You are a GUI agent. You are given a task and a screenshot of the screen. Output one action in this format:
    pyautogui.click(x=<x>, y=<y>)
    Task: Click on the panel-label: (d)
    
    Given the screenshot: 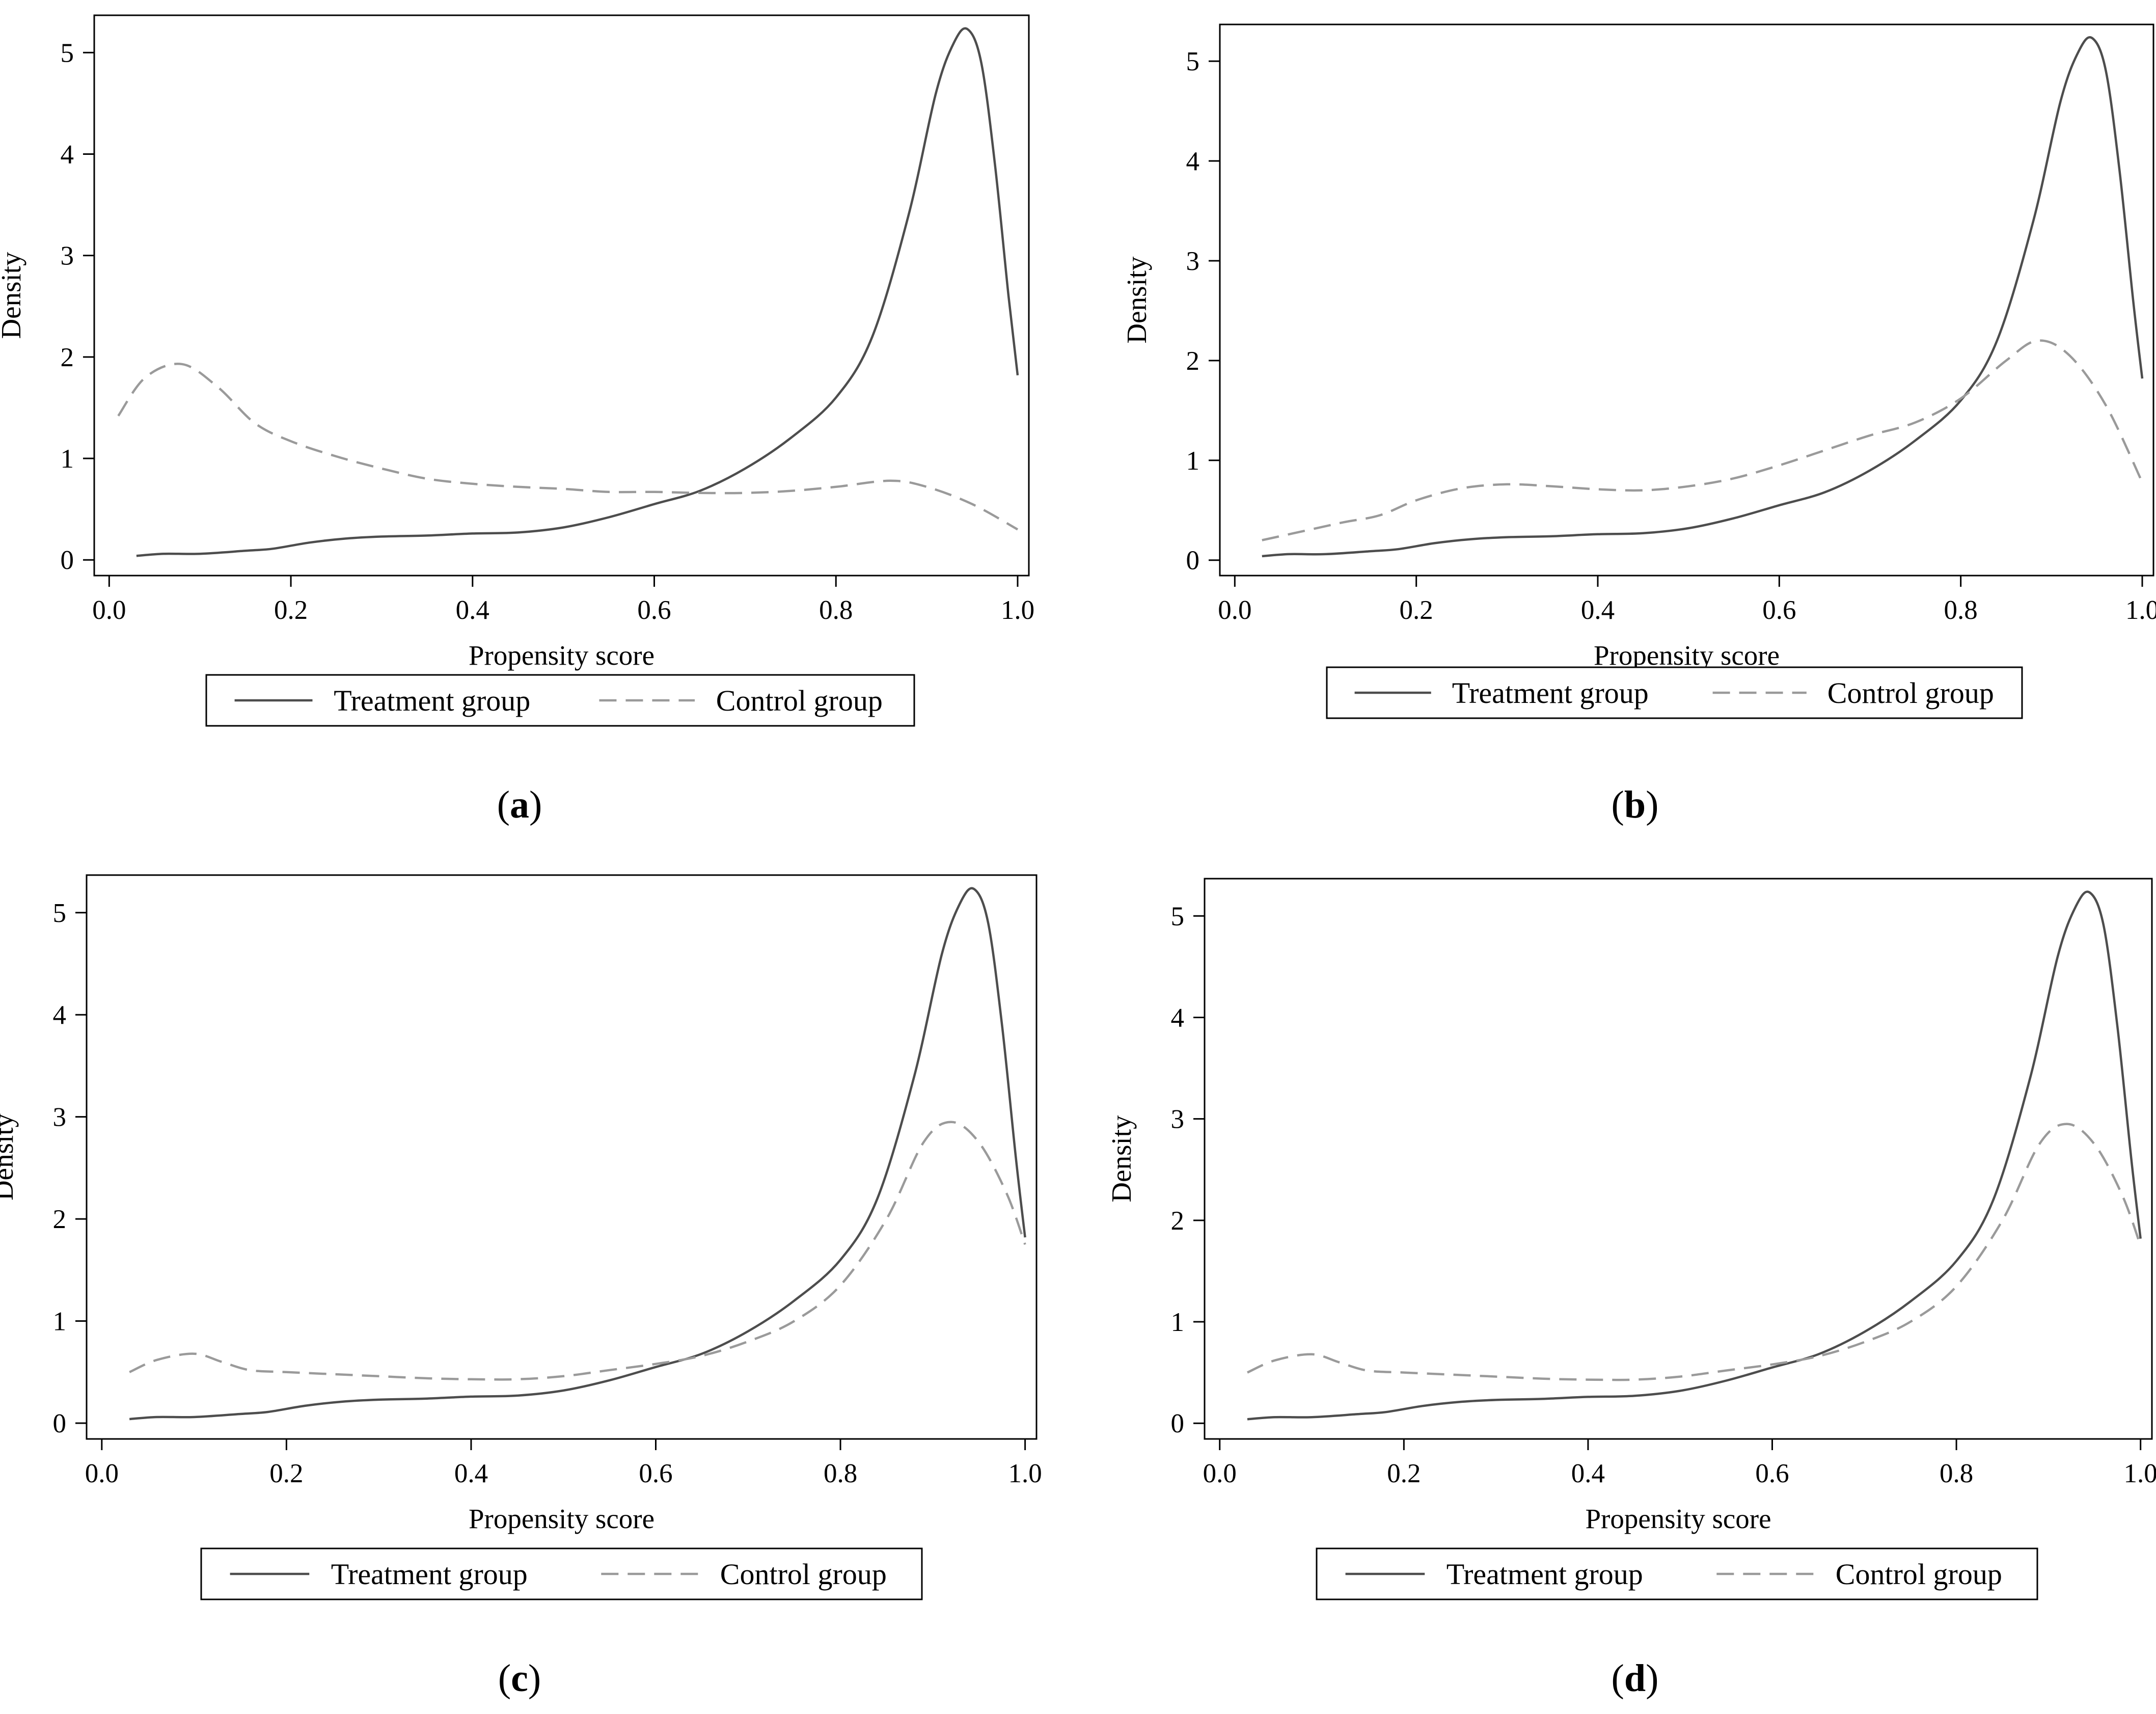 What is the action you would take?
    pyautogui.click(x=1635, y=1678)
    